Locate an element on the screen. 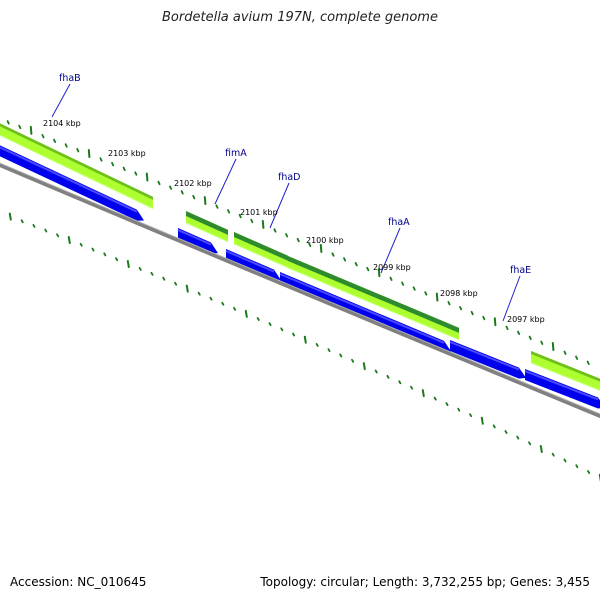  gene-label-fhaa: fhaA is located at coordinates (399, 222).